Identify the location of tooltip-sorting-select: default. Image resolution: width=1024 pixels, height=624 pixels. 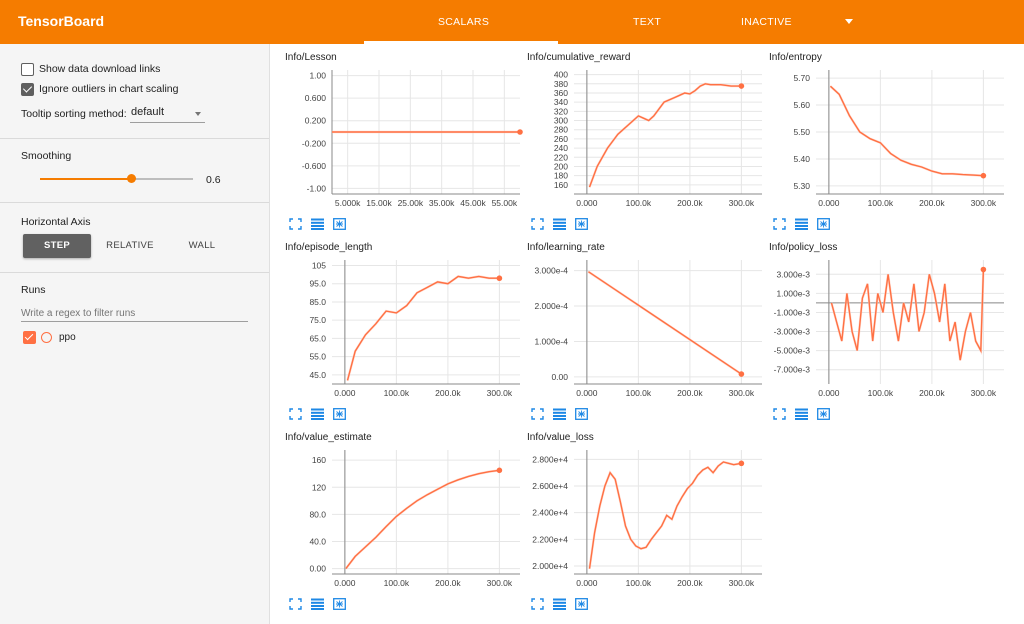
(167, 114).